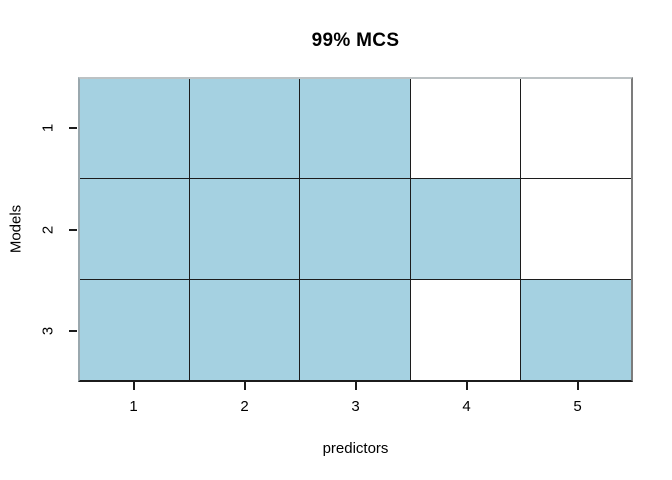  Describe the element at coordinates (355, 448) in the screenshot. I see `x-axis-title: predictors` at that location.